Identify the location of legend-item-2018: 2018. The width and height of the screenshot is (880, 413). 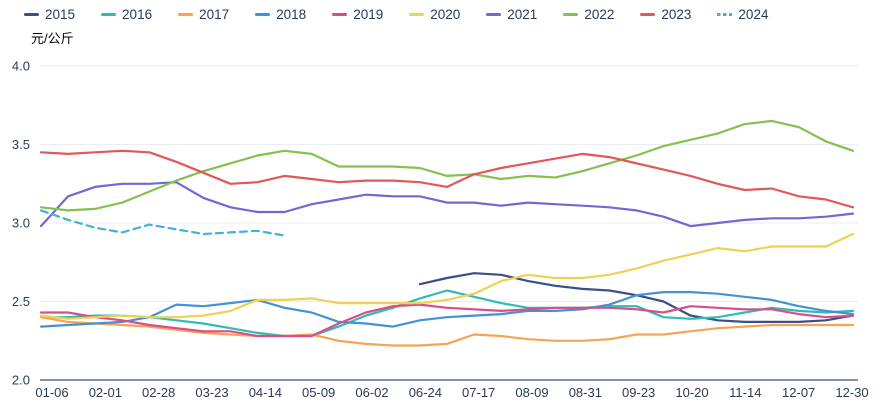
(280, 14).